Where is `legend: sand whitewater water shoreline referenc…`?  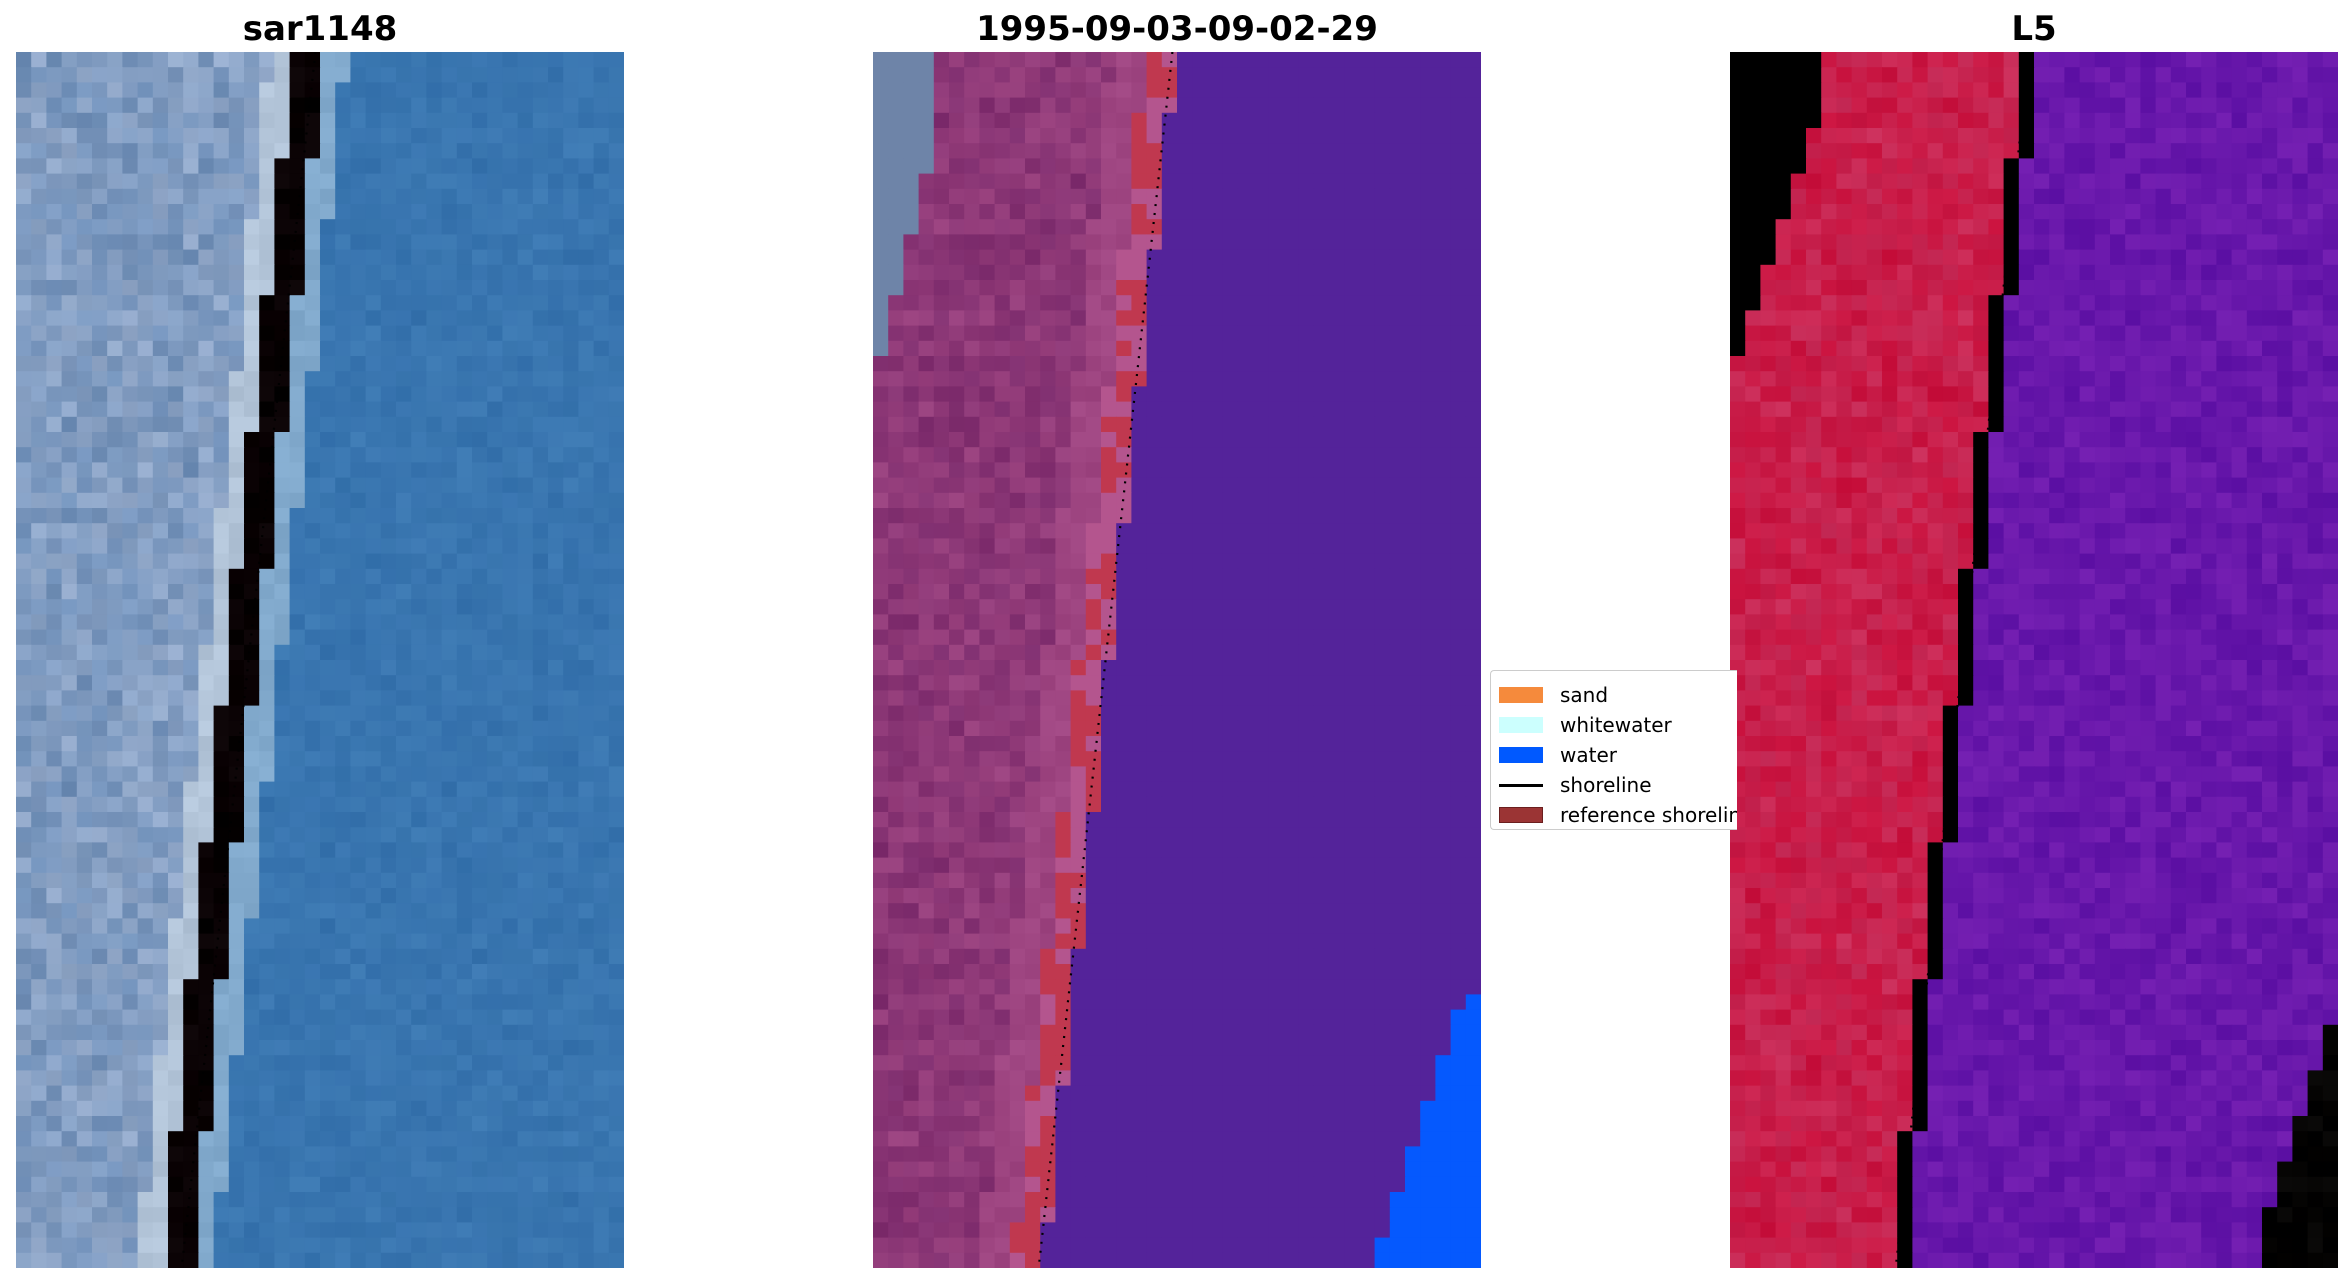 legend: sand whitewater water shoreline referenc… is located at coordinates (1613, 750).